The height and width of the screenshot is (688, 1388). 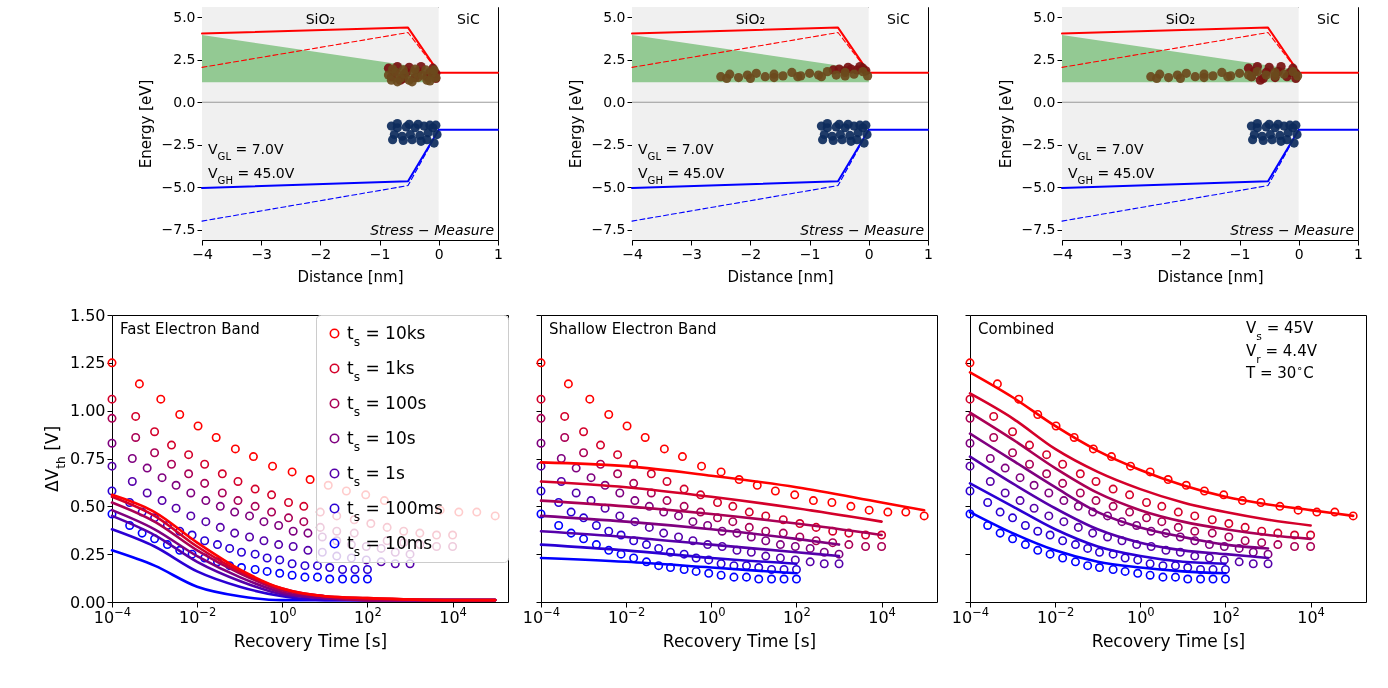 What do you see at coordinates (87, 506) in the screenshot?
I see `y-tick-label: 0.50` at bounding box center [87, 506].